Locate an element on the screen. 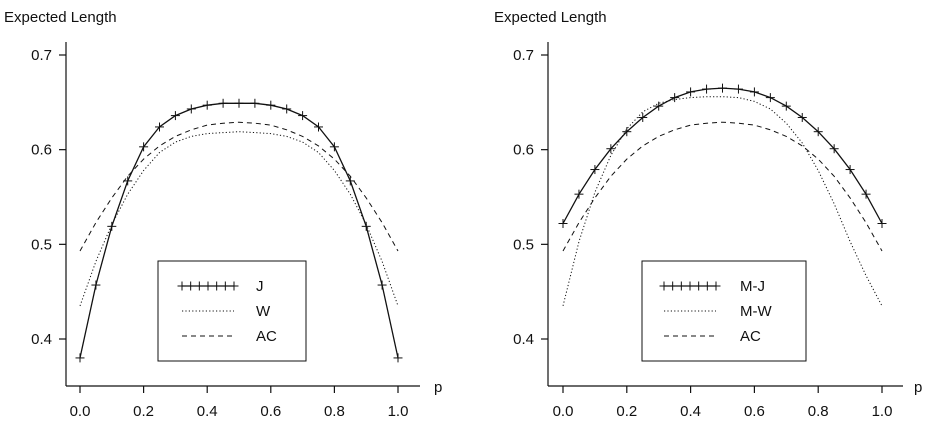 Image resolution: width=925 pixels, height=432 pixels. left-x-axis-name: p is located at coordinates (438, 387).